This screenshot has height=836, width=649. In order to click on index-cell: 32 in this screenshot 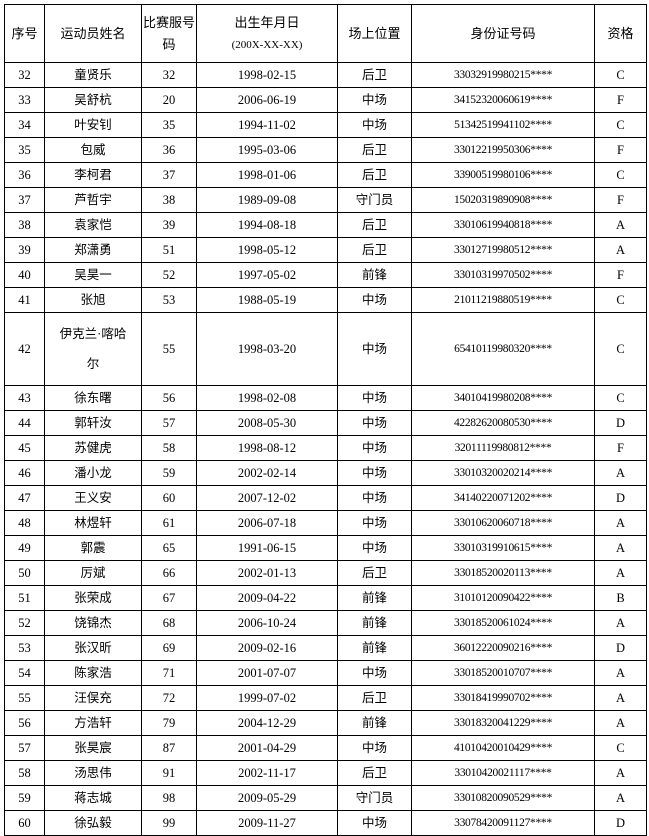, I will do `click(24, 75)`.